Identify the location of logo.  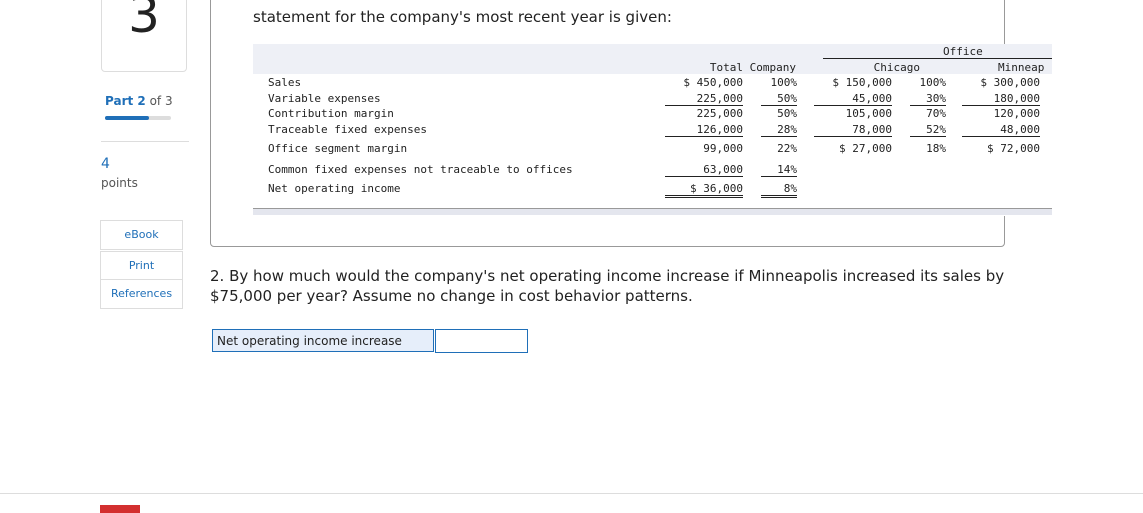
(120, 509).